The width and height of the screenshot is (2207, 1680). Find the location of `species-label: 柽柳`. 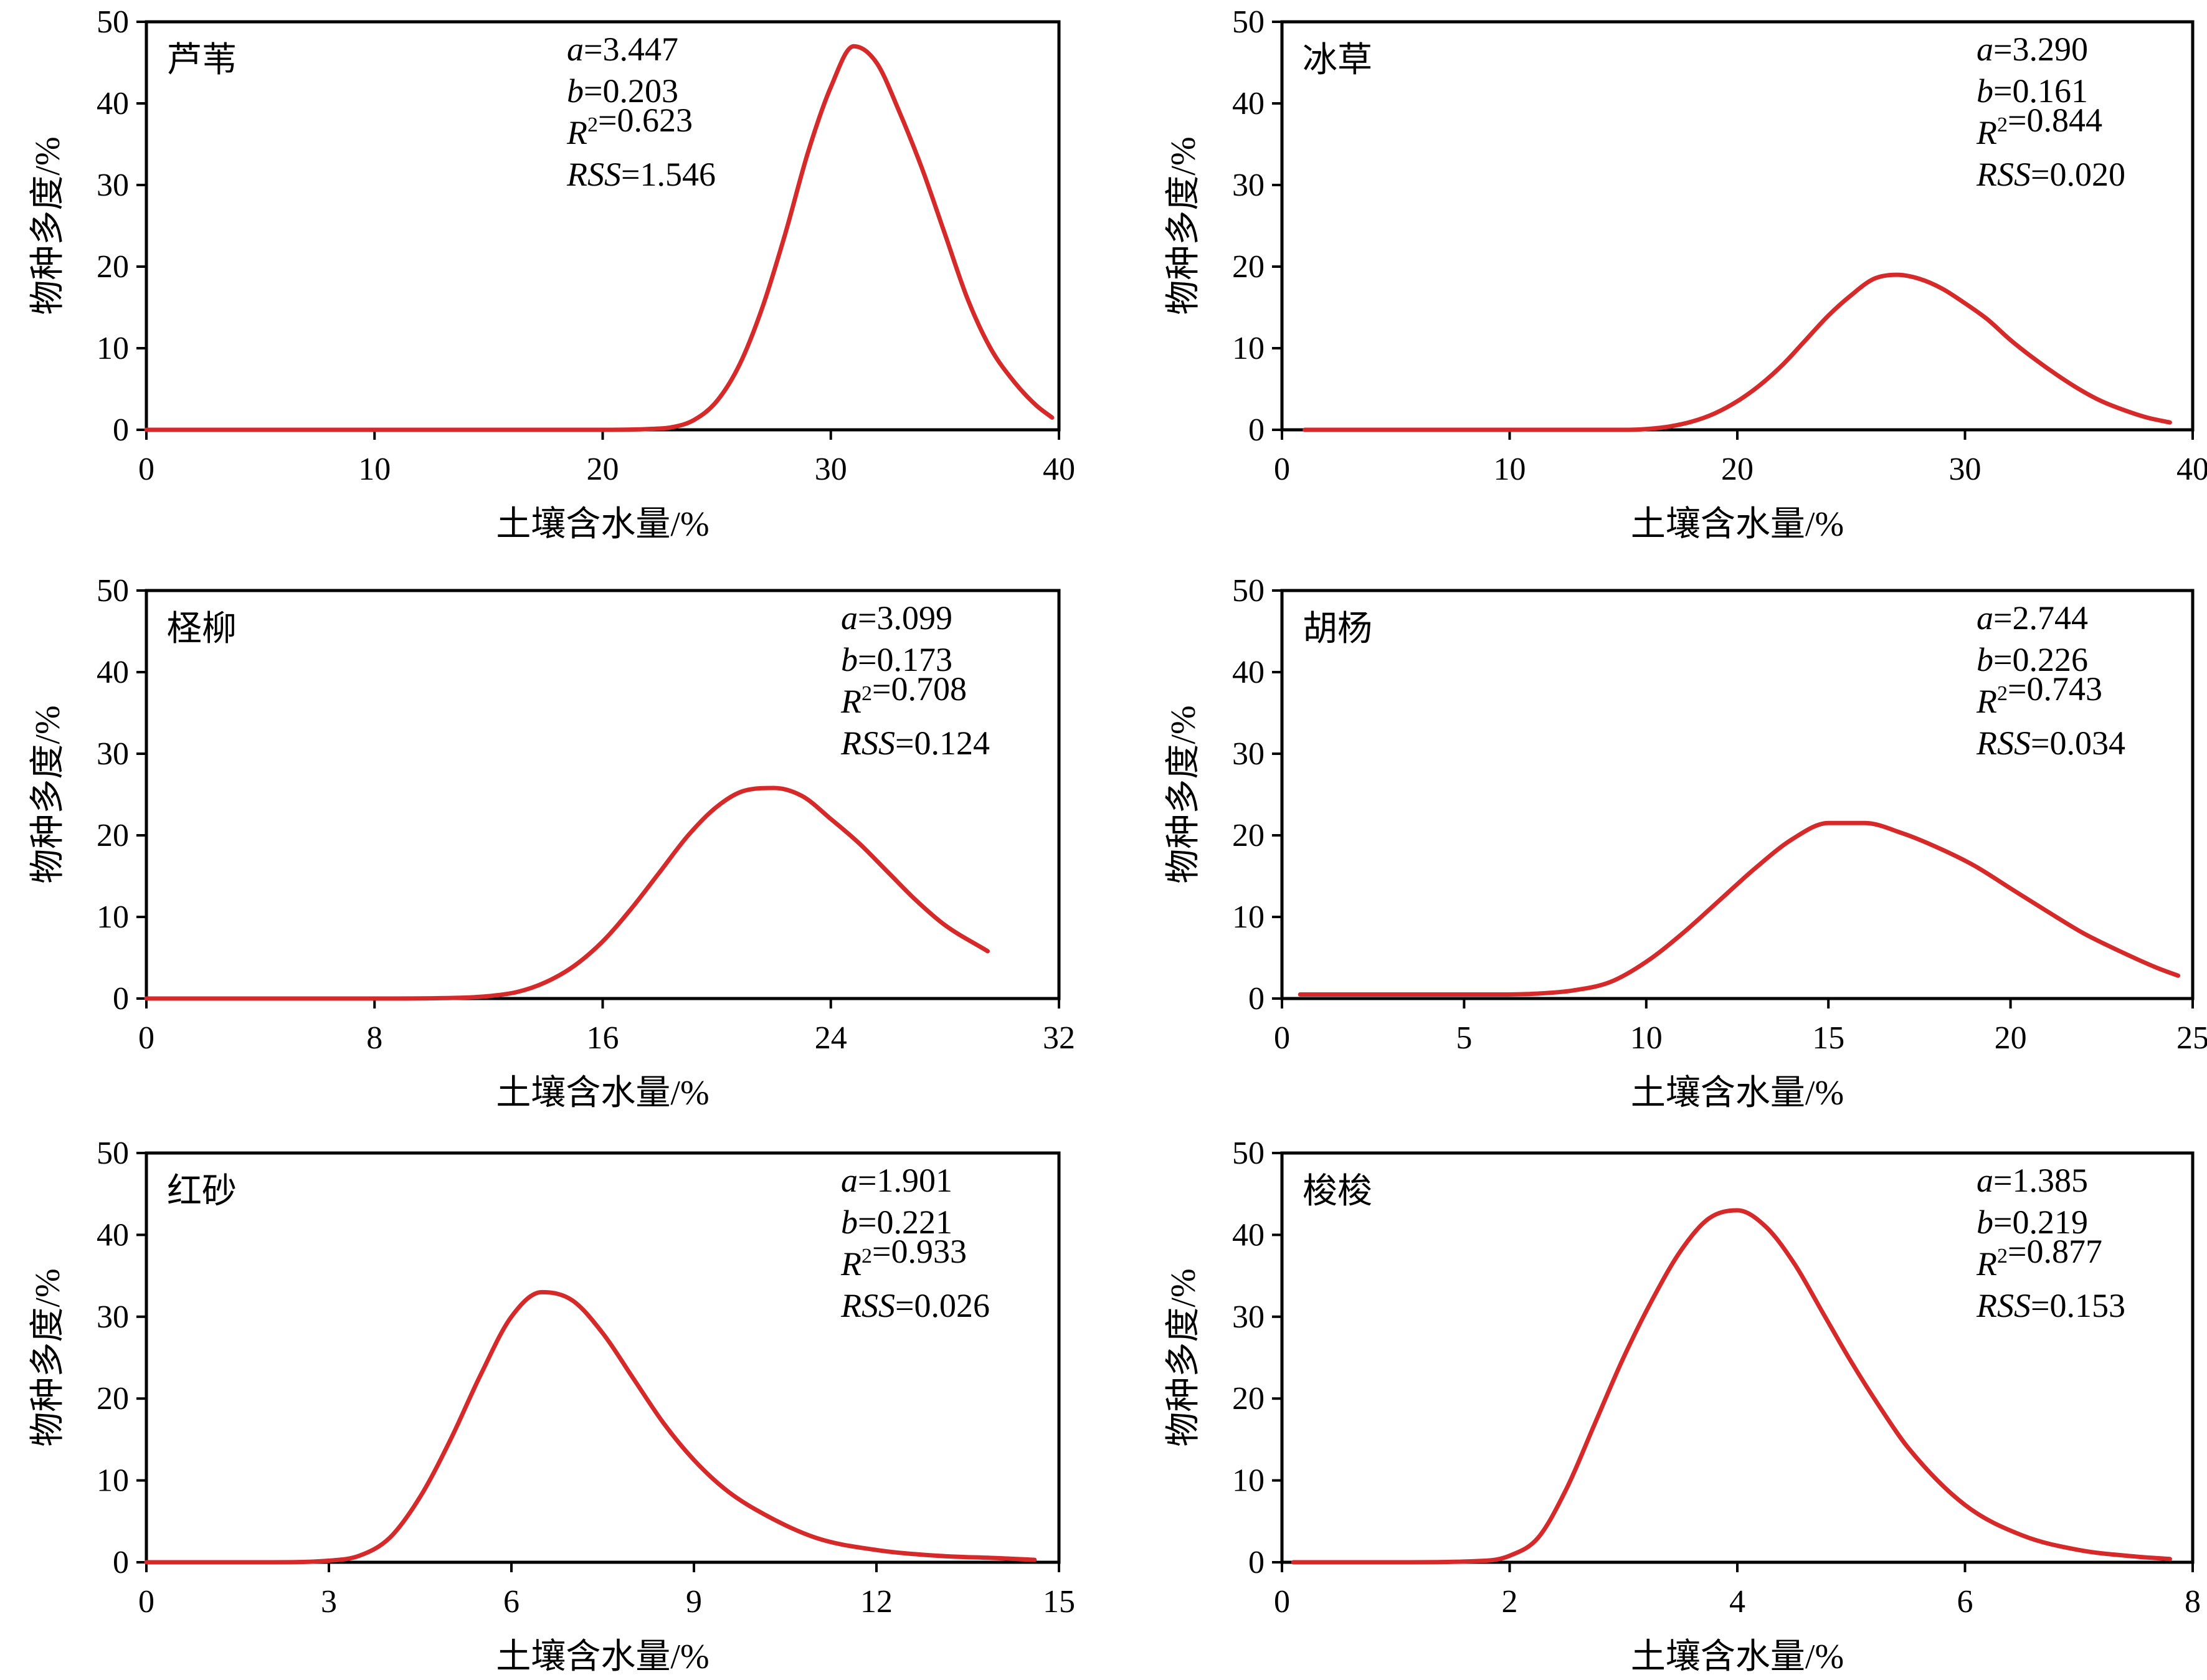

species-label: 柽柳 is located at coordinates (202, 629).